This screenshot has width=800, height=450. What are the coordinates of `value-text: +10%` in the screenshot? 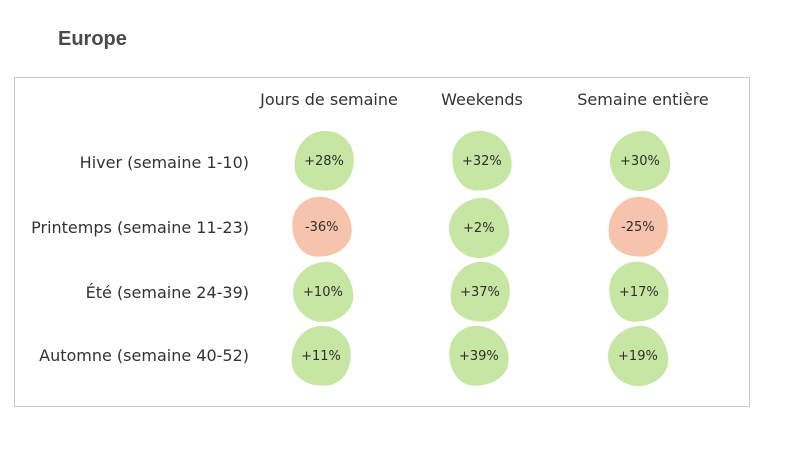 It's located at (323, 292).